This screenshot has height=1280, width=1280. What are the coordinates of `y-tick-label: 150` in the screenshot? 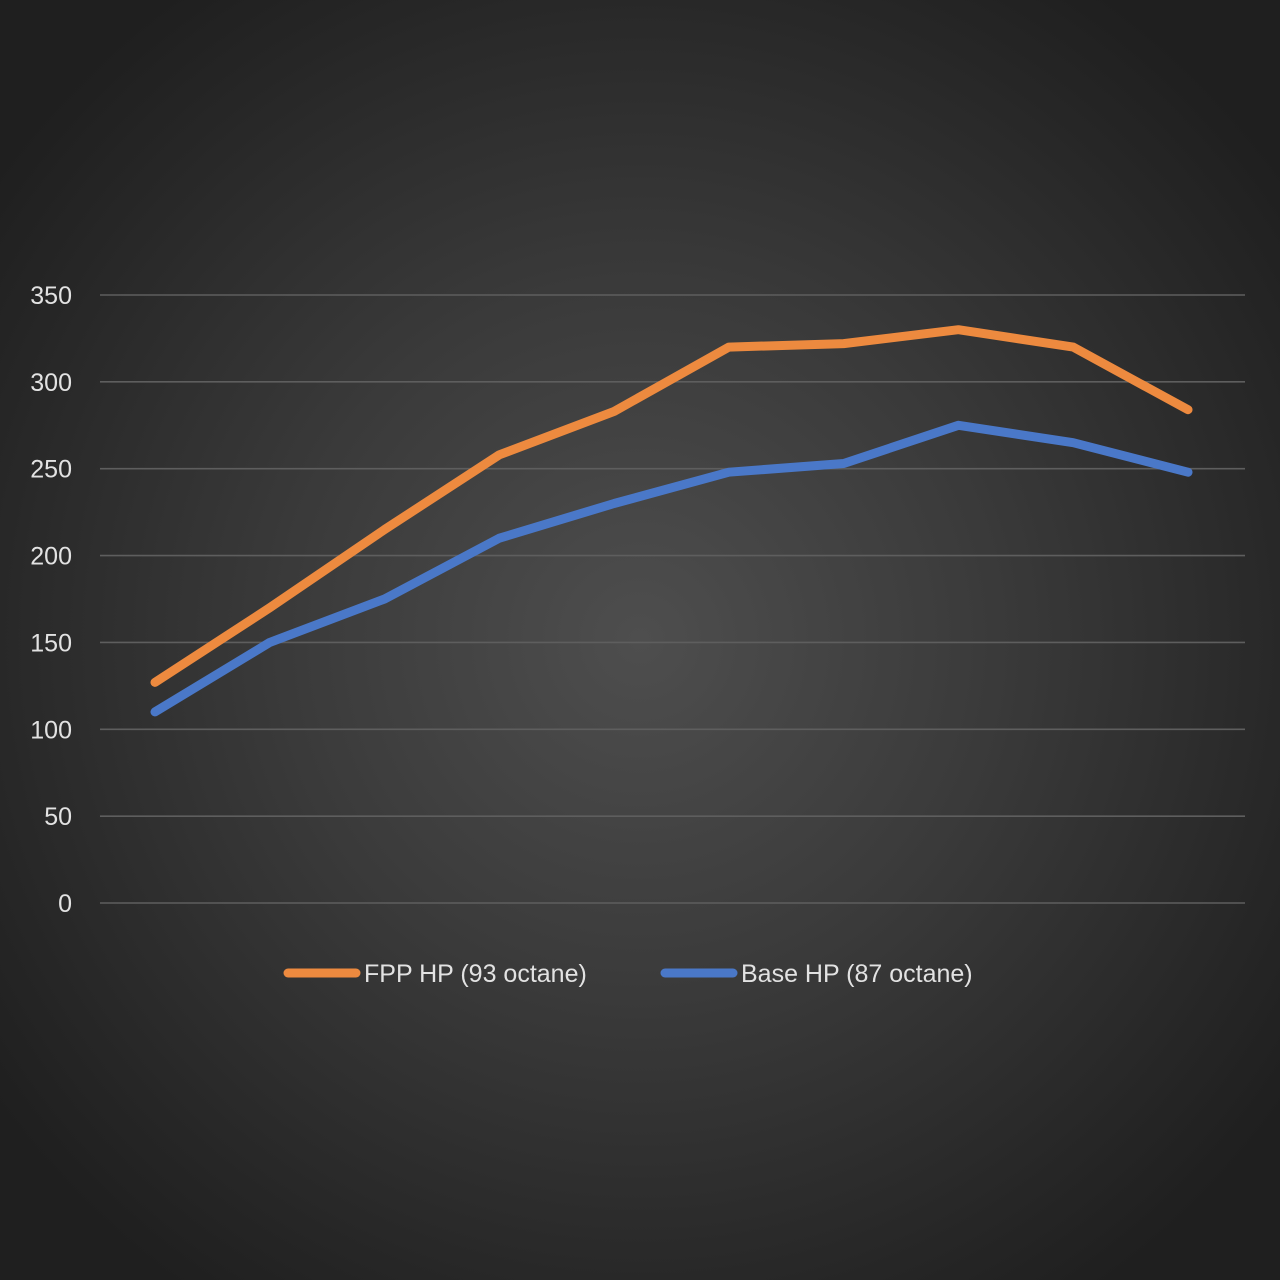 It's located at (51, 643).